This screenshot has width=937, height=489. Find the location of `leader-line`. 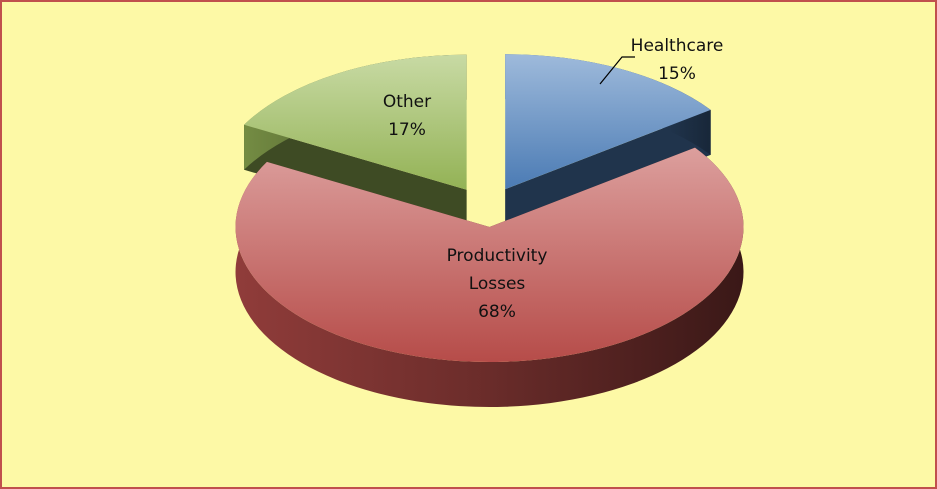

leader-line is located at coordinates (617, 70).